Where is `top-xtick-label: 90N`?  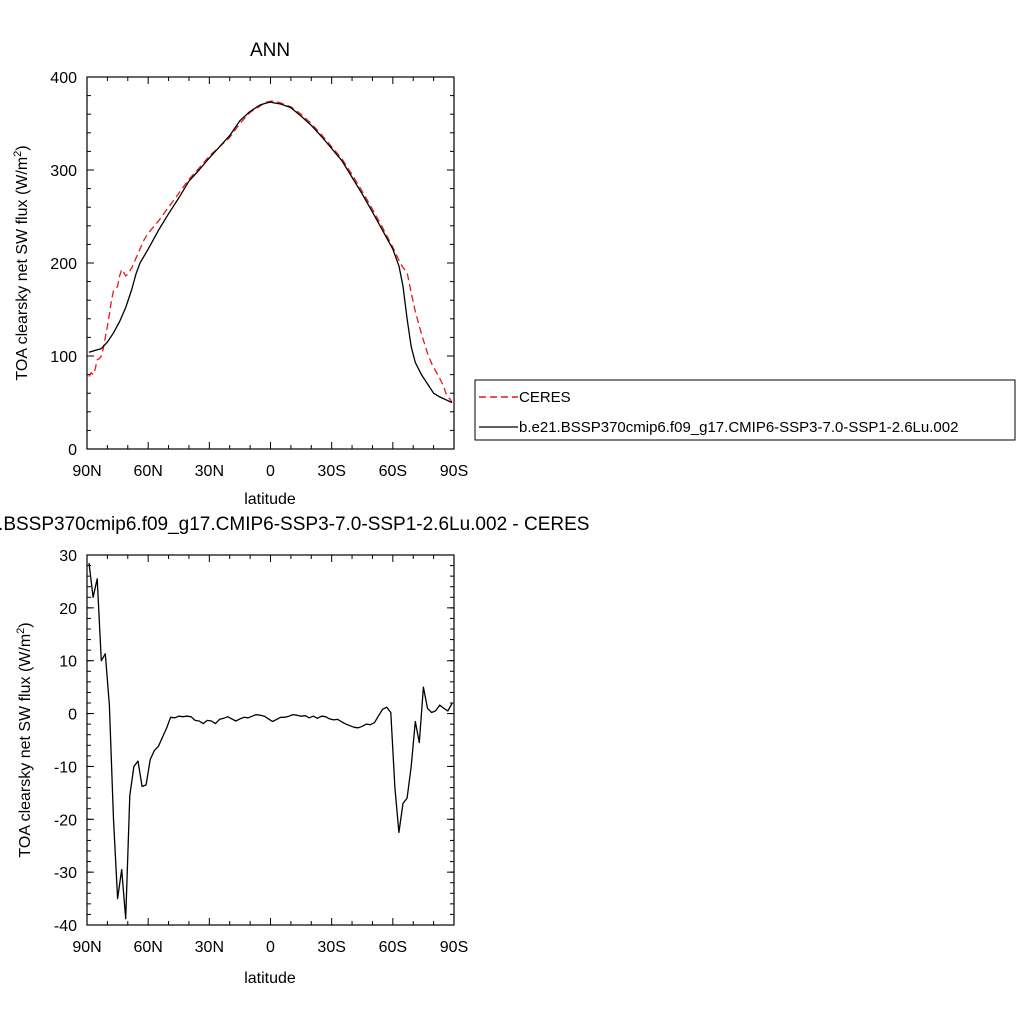 top-xtick-label: 90N is located at coordinates (86, 471).